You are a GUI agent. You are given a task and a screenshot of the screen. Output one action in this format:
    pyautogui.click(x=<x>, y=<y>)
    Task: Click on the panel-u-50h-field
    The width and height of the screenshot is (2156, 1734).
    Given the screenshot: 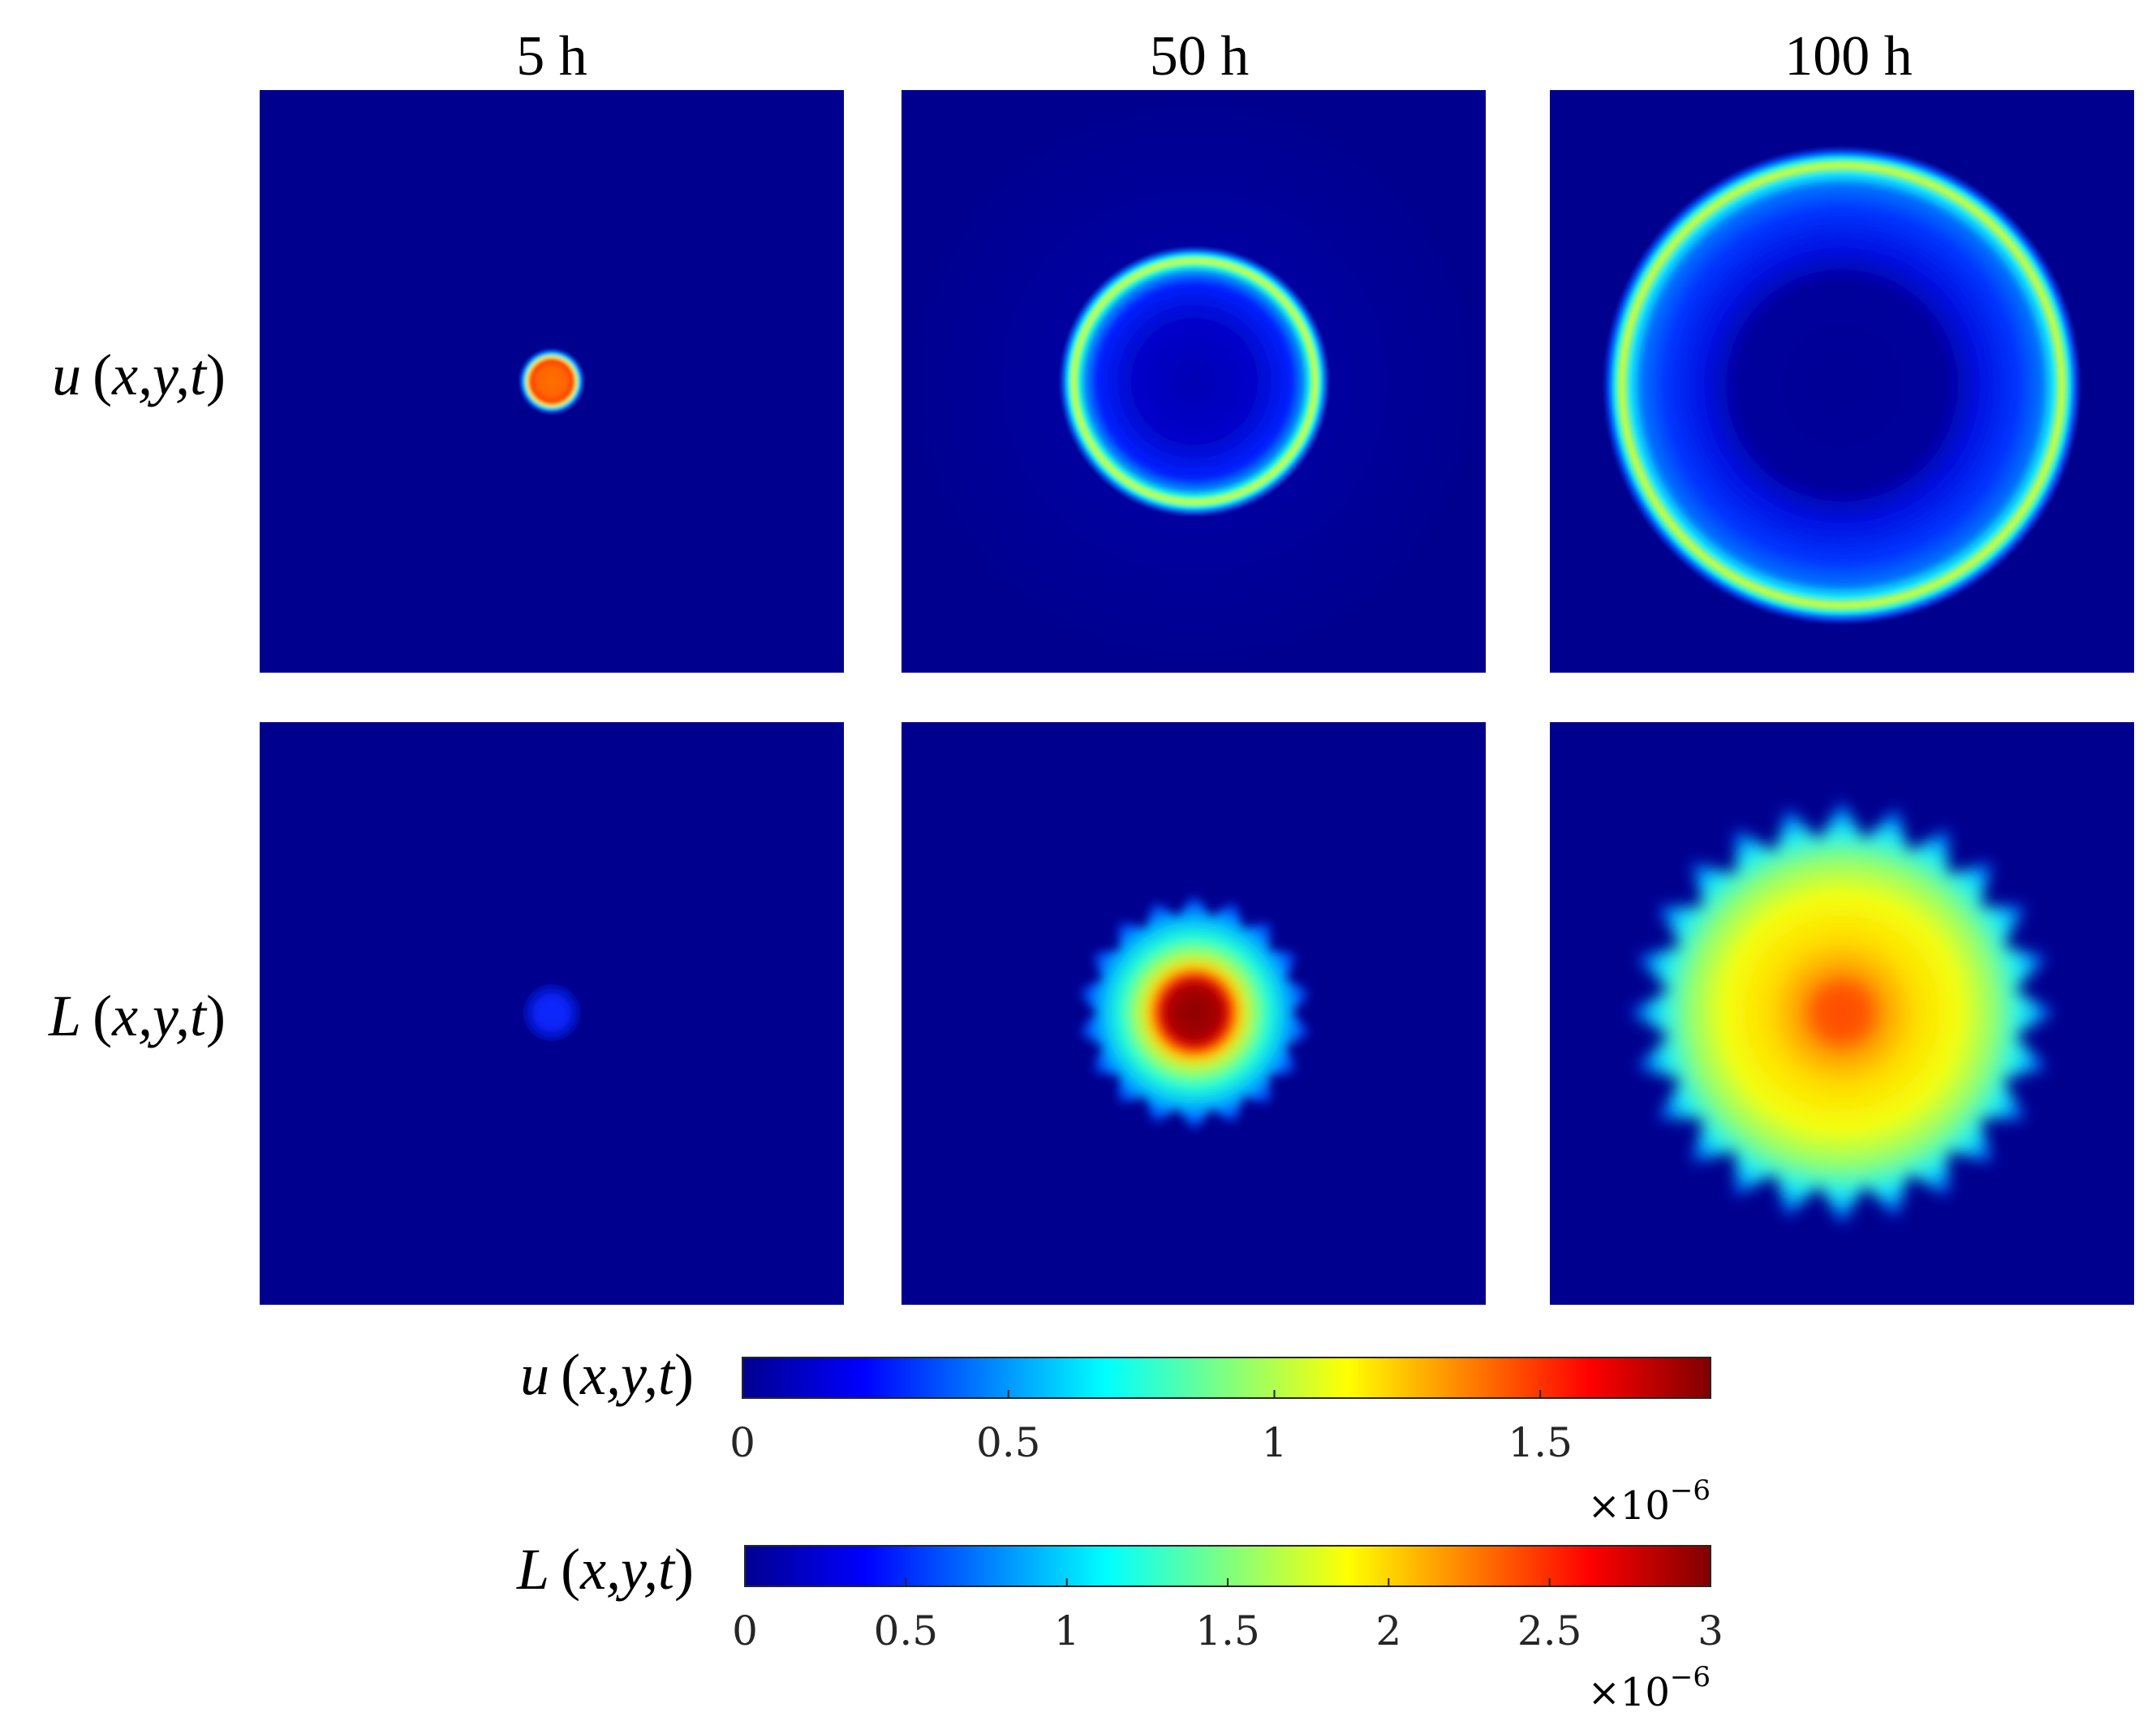 What is the action you would take?
    pyautogui.click(x=1194, y=381)
    